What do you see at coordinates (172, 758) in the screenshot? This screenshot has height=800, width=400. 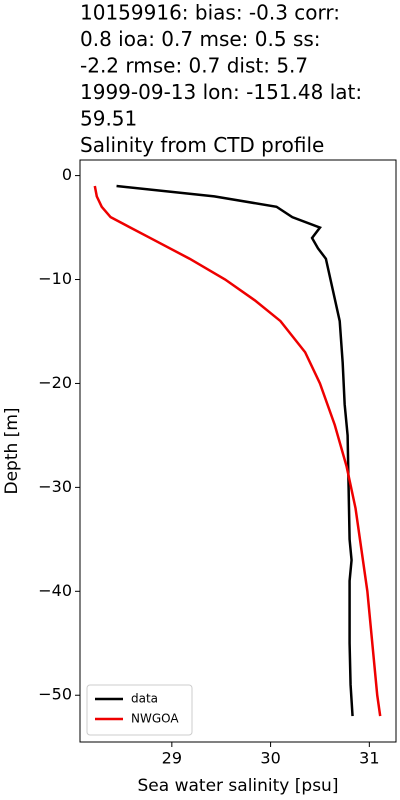 I see `x-tick-label: 29` at bounding box center [172, 758].